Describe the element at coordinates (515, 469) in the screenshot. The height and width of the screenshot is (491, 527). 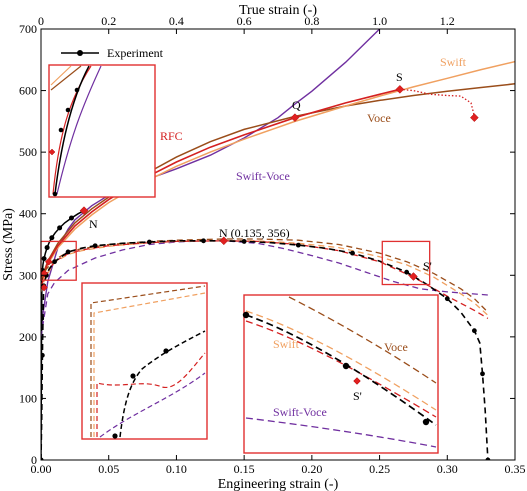
I see `x-tick-label: 0.35` at that location.